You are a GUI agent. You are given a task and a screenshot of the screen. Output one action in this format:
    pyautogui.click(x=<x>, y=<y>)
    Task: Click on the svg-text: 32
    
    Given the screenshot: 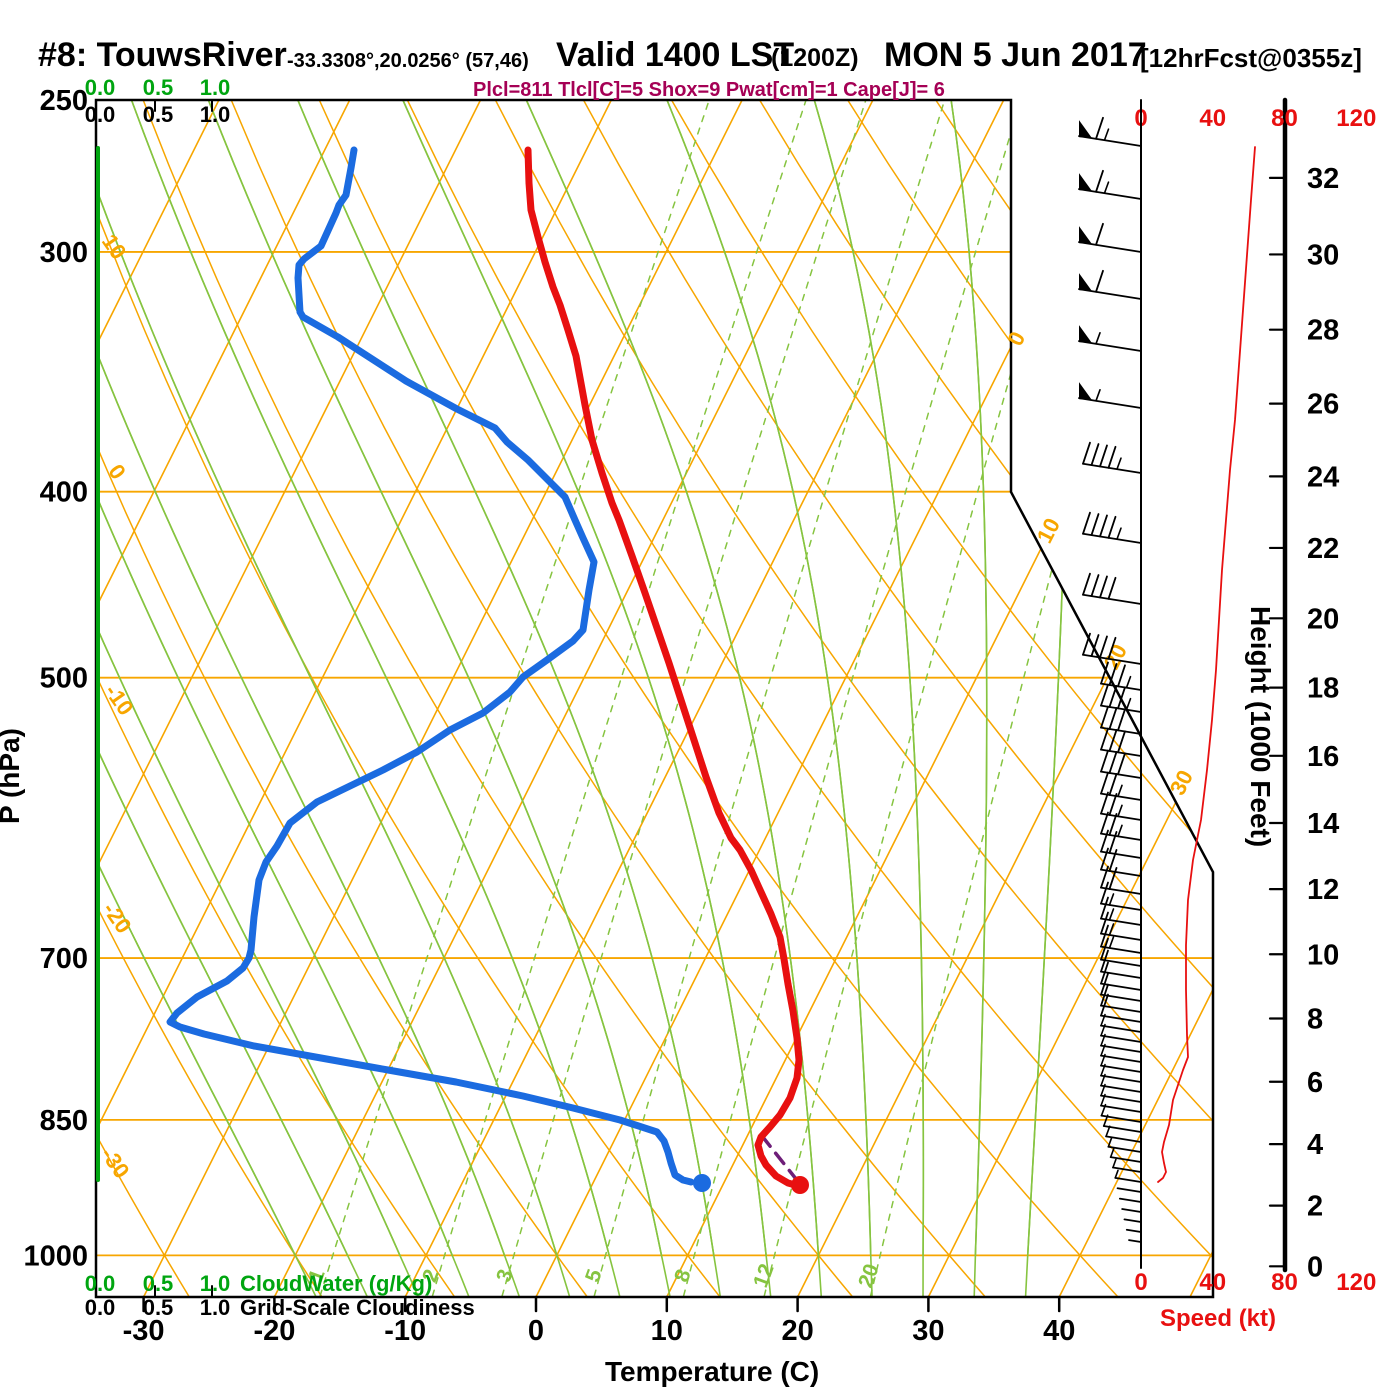 What is the action you would take?
    pyautogui.click(x=1323, y=179)
    